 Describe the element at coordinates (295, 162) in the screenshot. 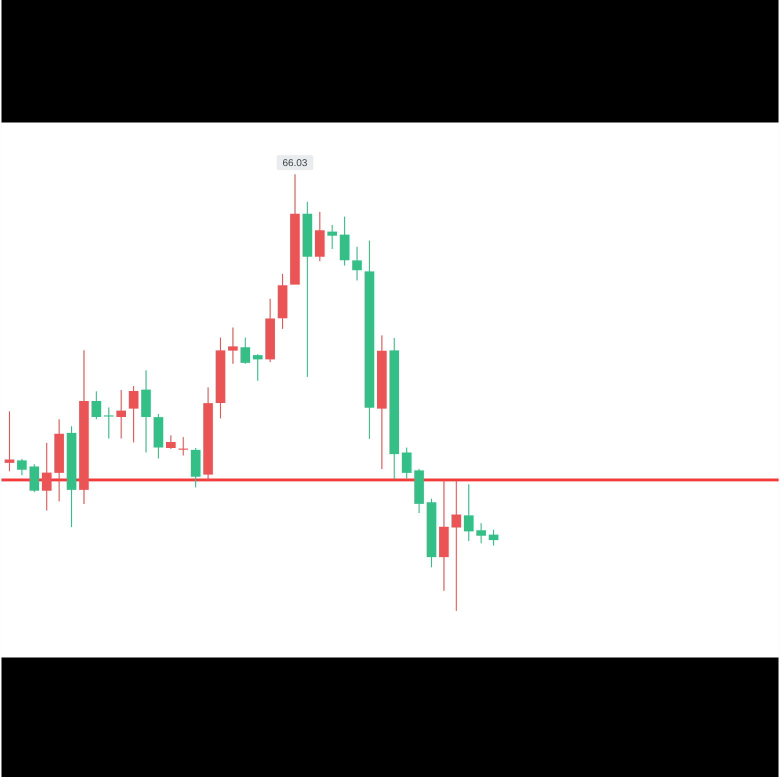

I see `text: 66.03` at that location.